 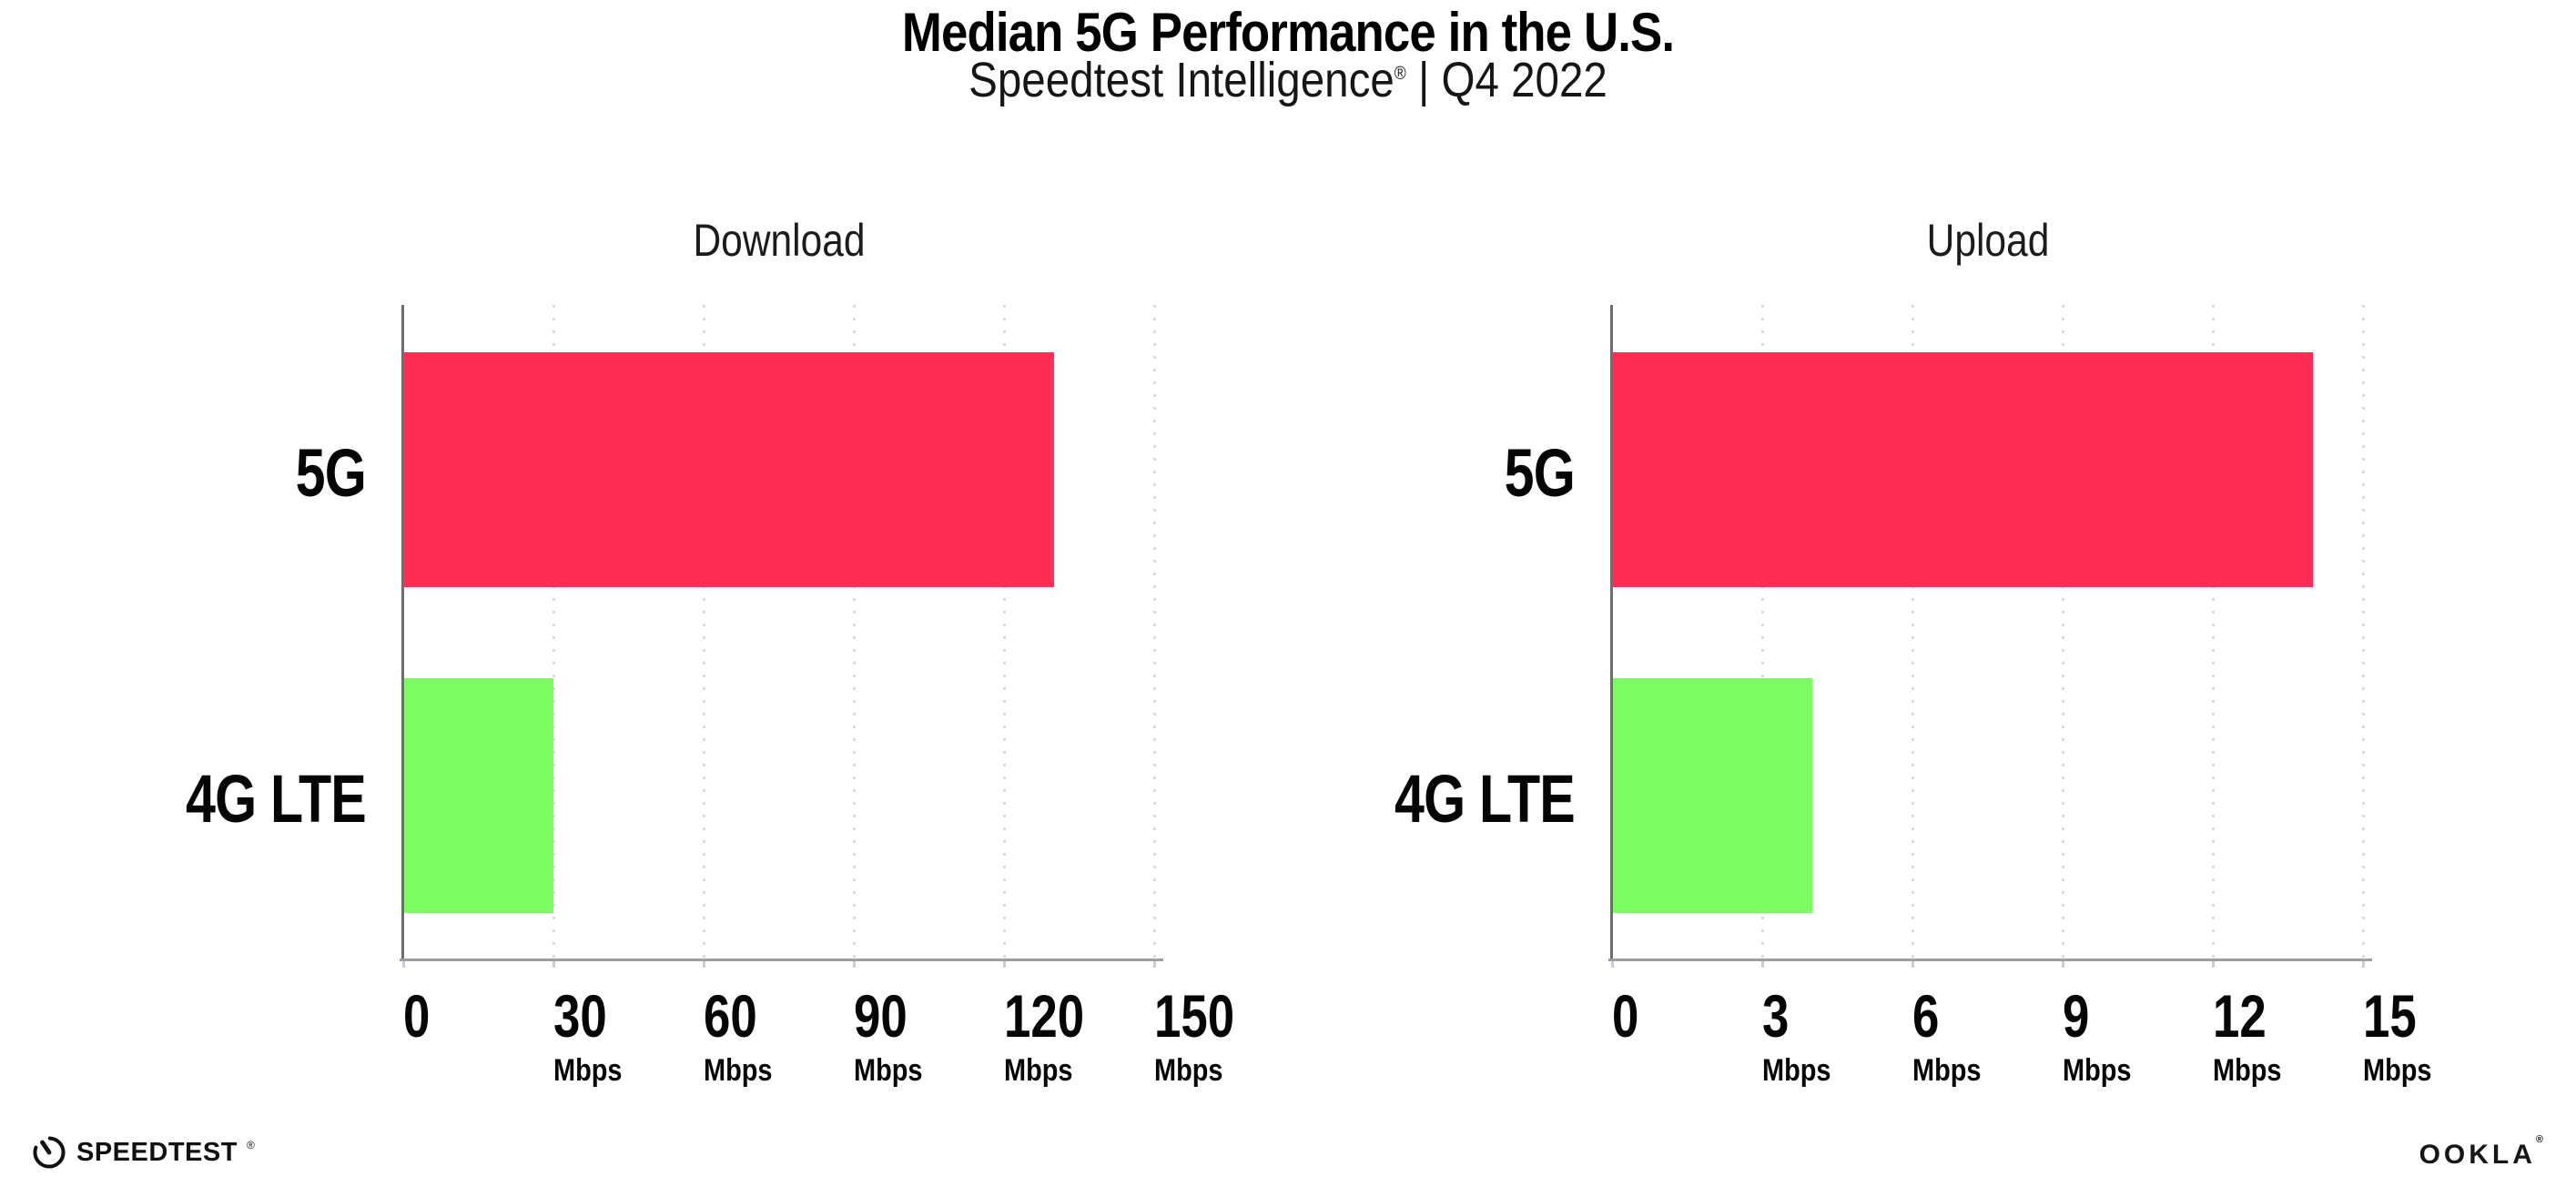 I want to click on speedtest-logo-text: SPEEDTEST, so click(x=157, y=1152).